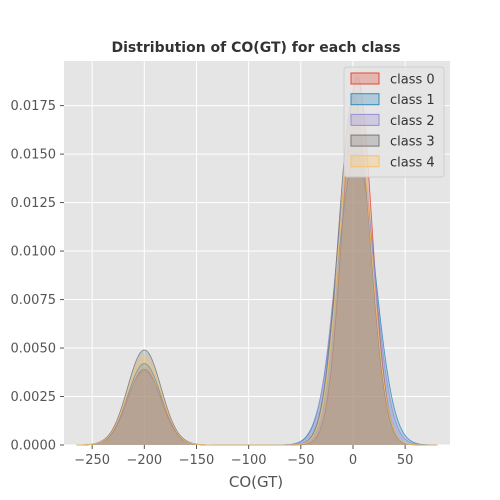 Image resolution: width=500 pixels, height=500 pixels. What do you see at coordinates (353, 460) in the screenshot?
I see `x-tick-label: 0` at bounding box center [353, 460].